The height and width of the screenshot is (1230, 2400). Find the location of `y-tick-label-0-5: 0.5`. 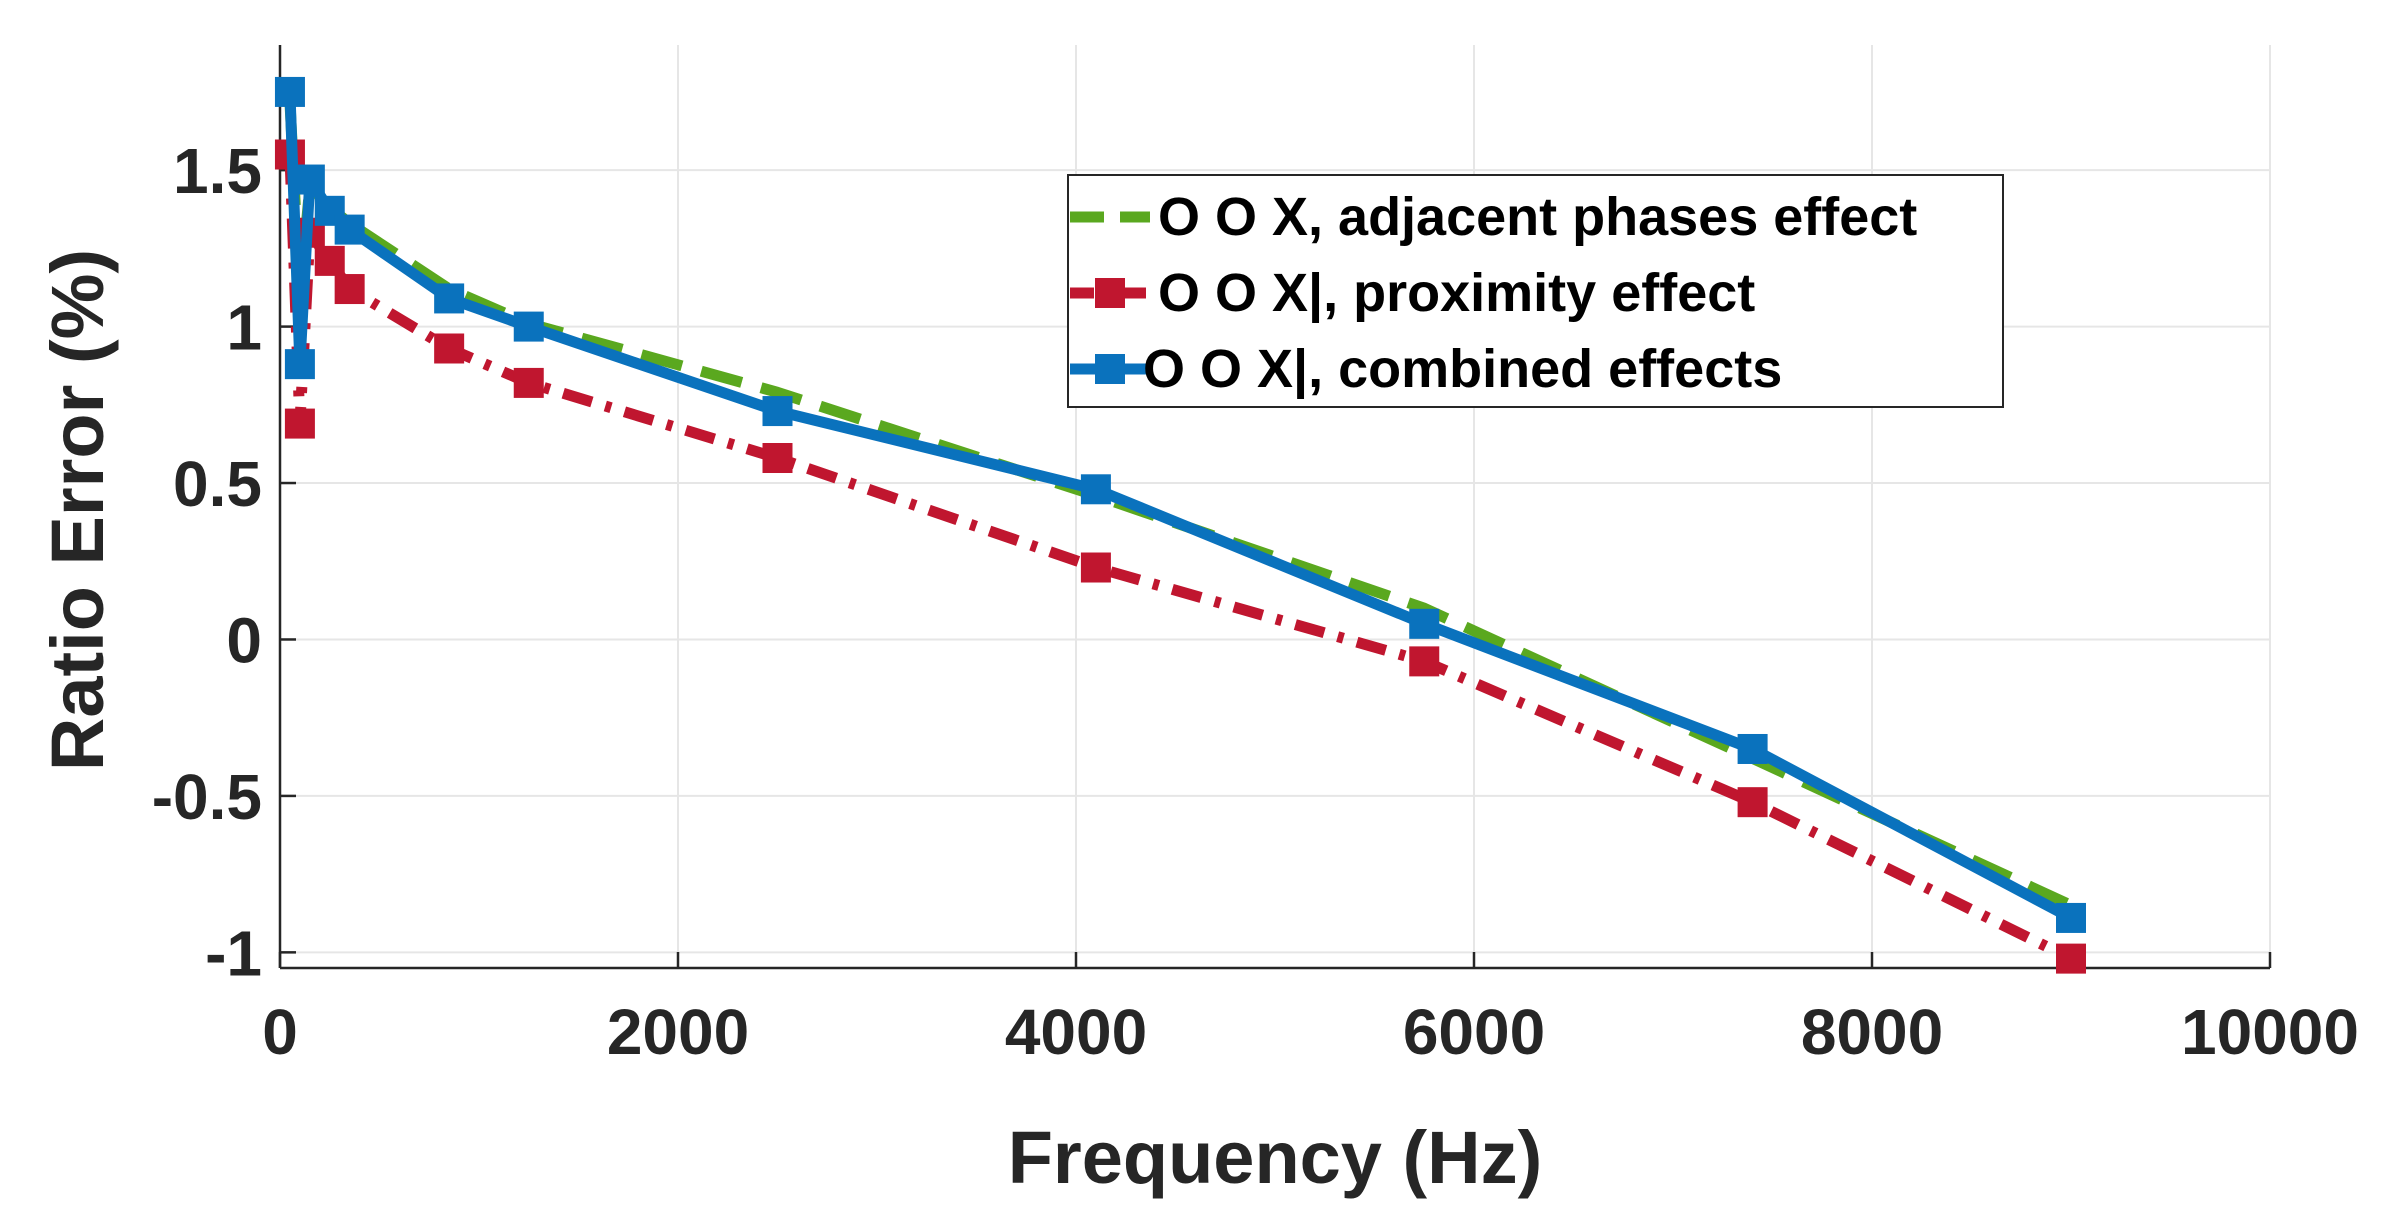

y-tick-label-0-5: 0.5 is located at coordinates (217, 484).